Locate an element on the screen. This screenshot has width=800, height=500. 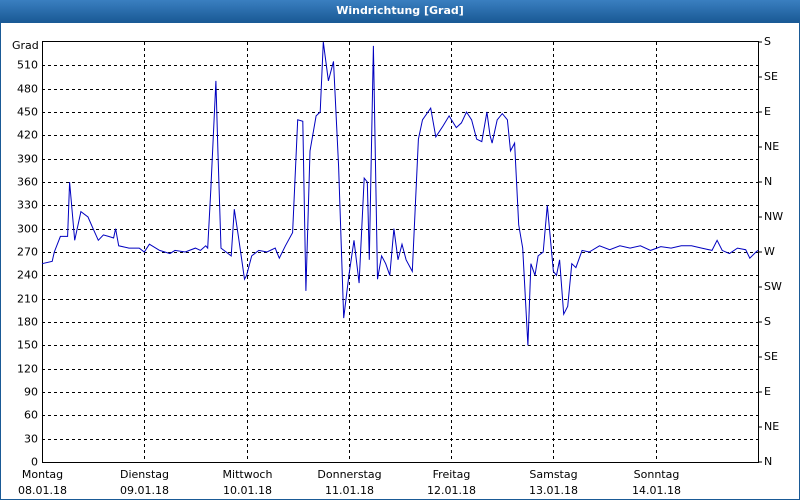
y-tick-label: 30 is located at coordinates (31, 439).